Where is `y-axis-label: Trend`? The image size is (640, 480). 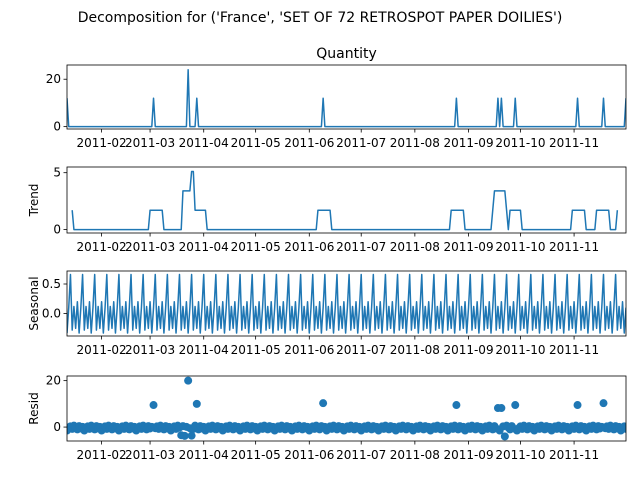
y-axis-label: Trend is located at coordinates (34, 201).